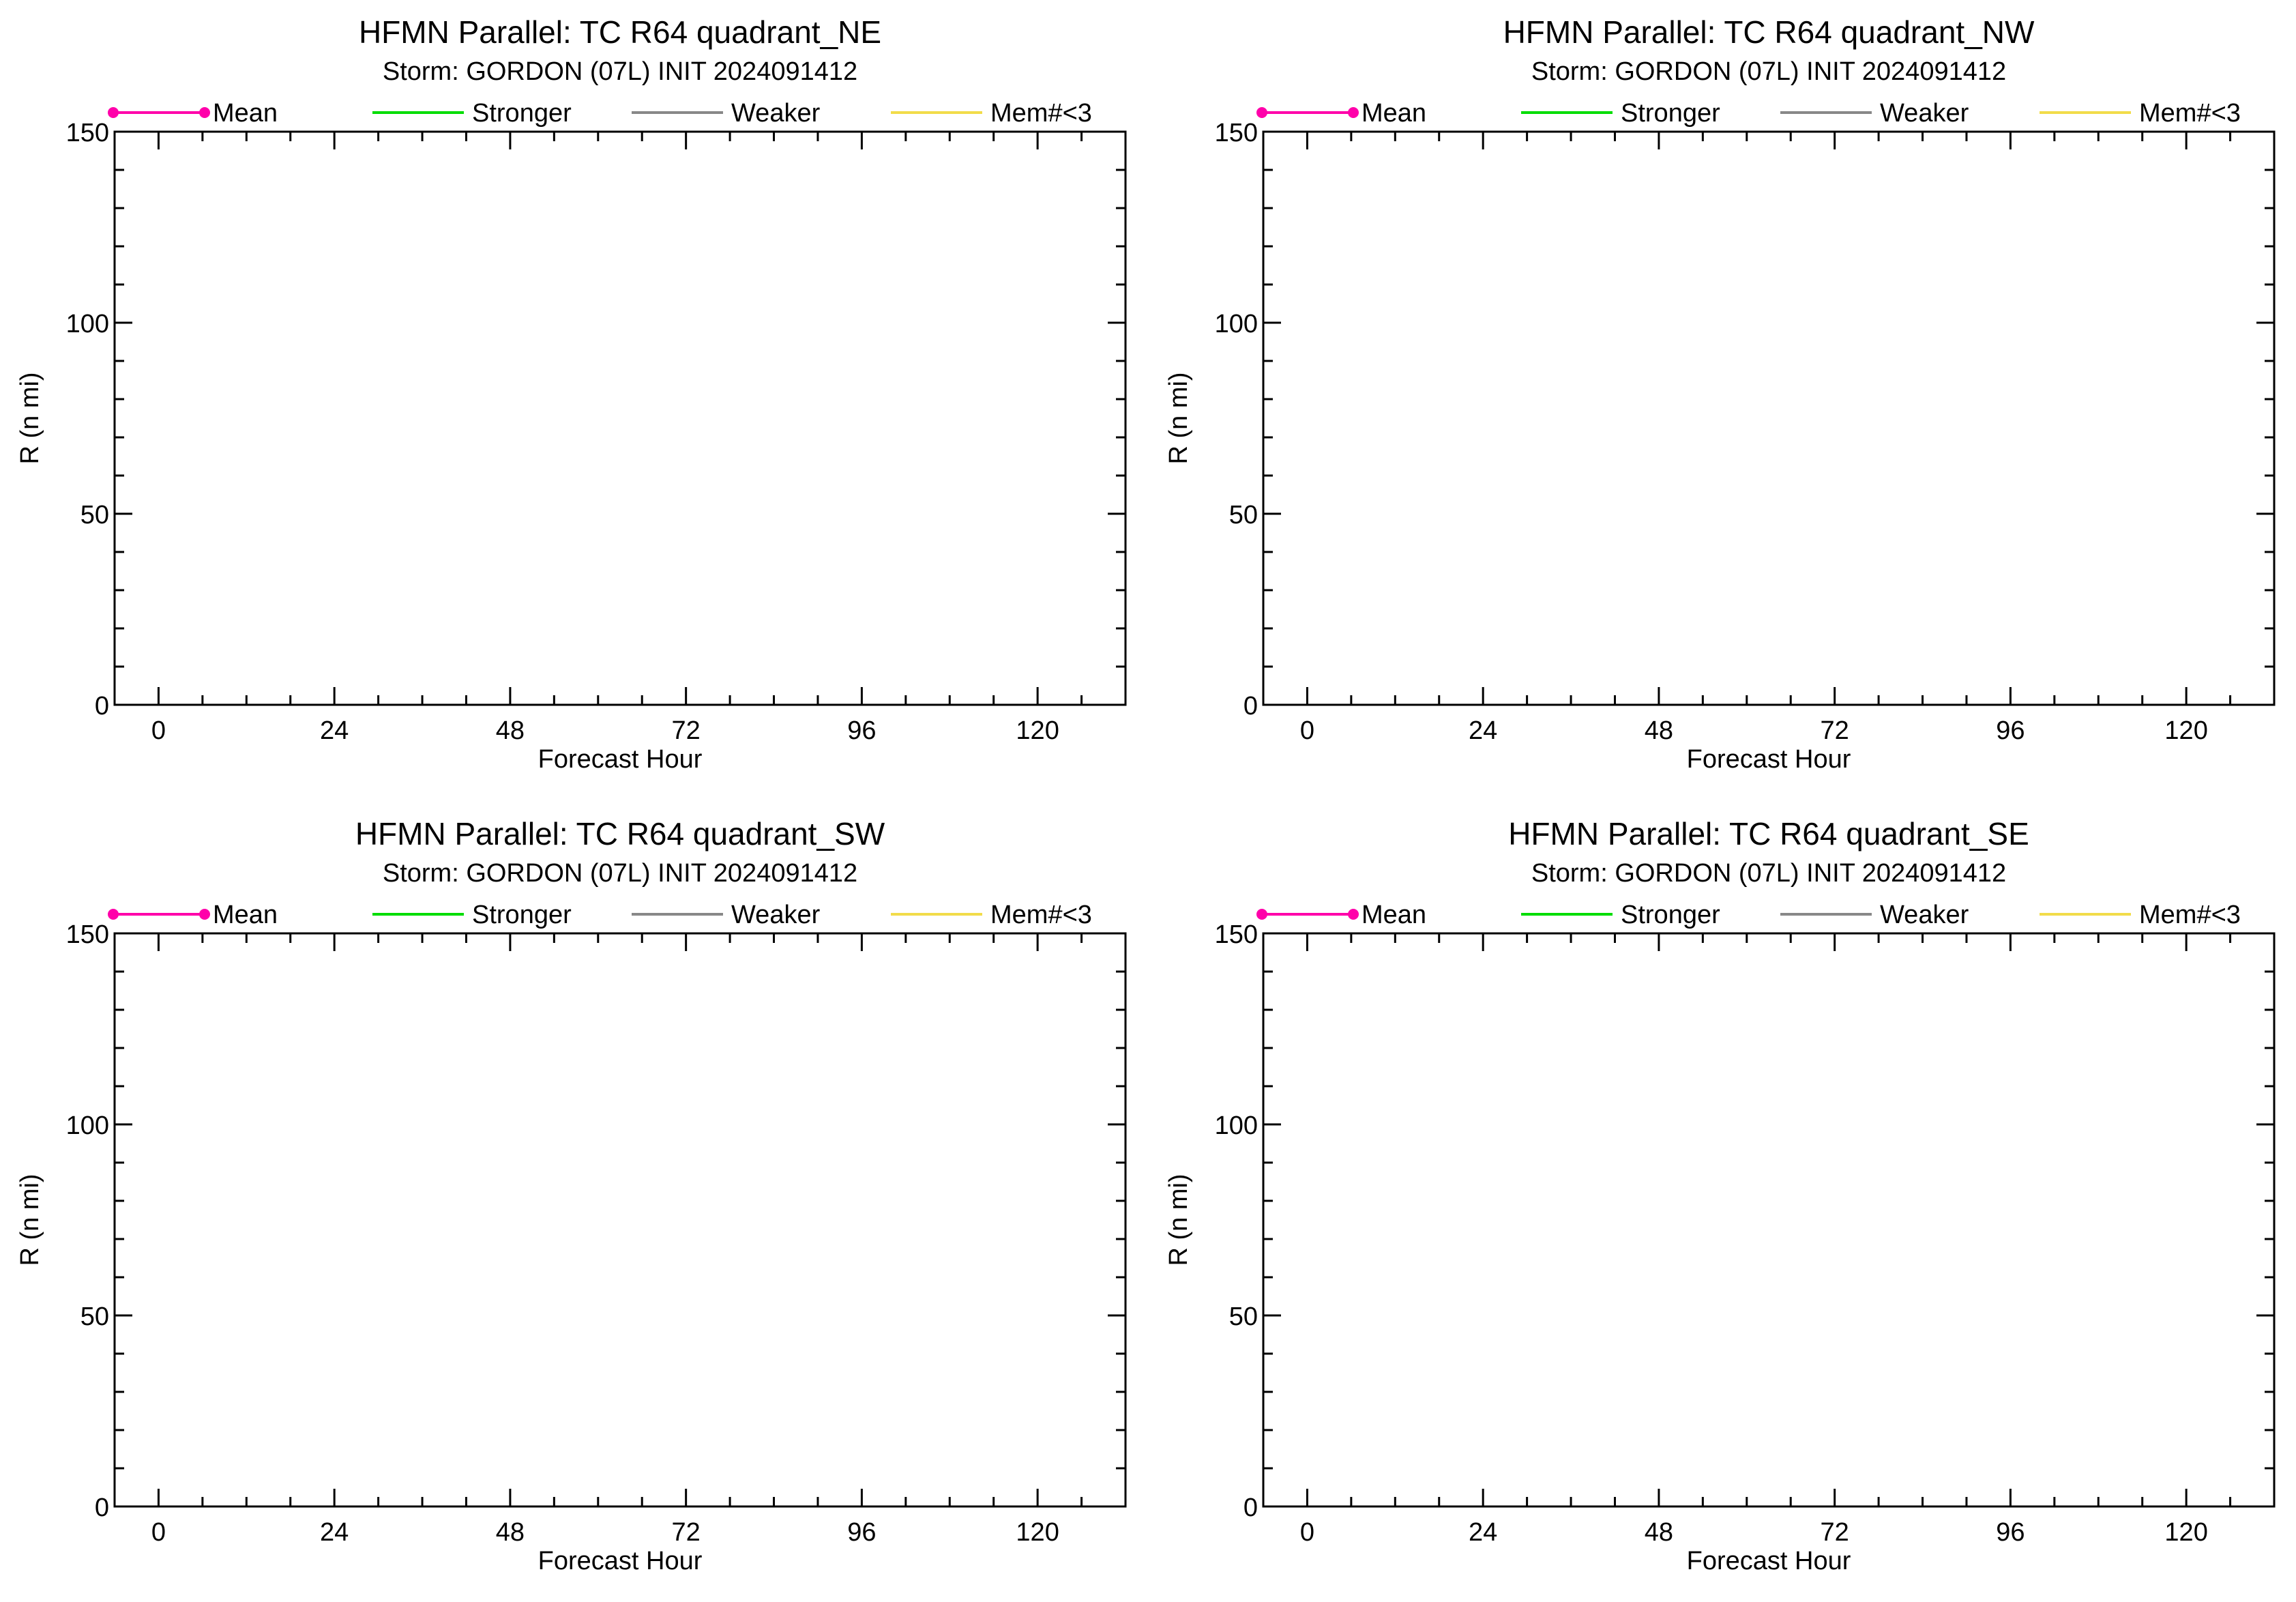  What do you see at coordinates (1769, 32) in the screenshot?
I see `chart-title: HFMN Parallel: TC R64 quadrant_NW` at bounding box center [1769, 32].